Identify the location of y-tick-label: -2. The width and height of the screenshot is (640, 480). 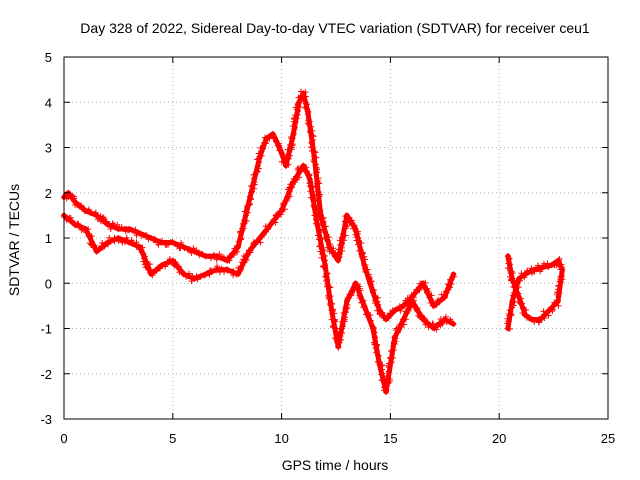
(46, 374).